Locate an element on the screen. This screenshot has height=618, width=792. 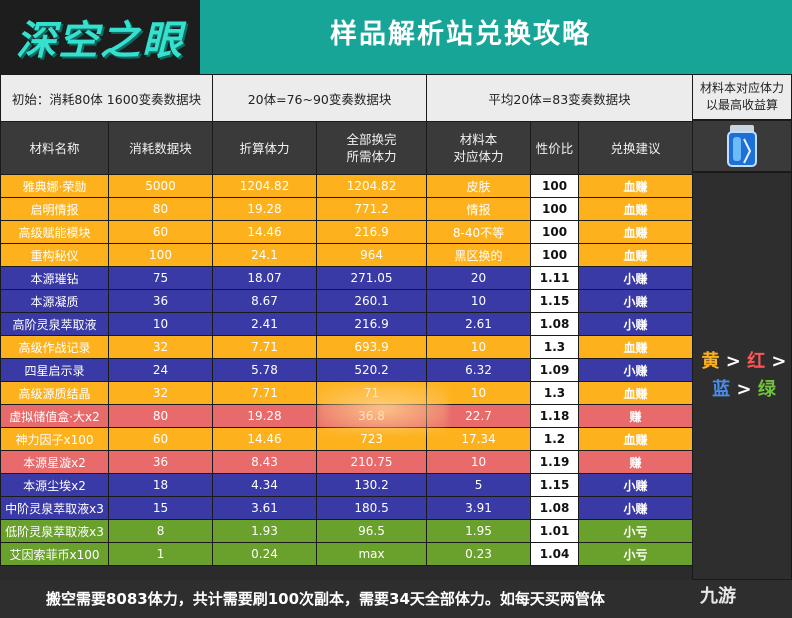
page-title: 样品解析站兑换攻略 is located at coordinates (460, 34).